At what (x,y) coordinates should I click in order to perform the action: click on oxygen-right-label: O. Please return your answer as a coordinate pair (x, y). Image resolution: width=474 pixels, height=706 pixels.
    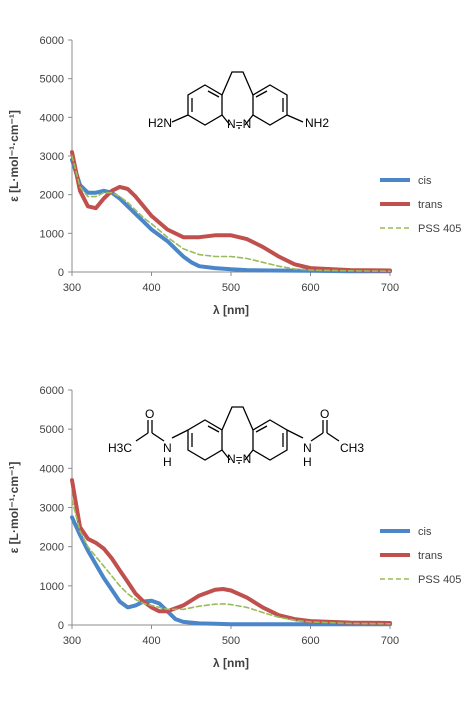
    Looking at the image, I should click on (324, 414).